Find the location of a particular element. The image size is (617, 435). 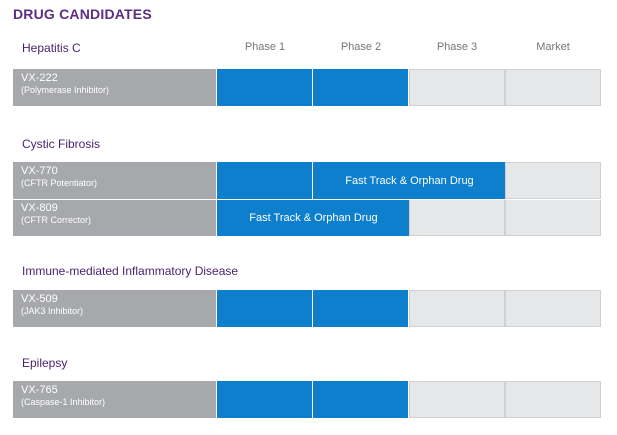

phase-header-2: Phase 2 is located at coordinates (361, 47).